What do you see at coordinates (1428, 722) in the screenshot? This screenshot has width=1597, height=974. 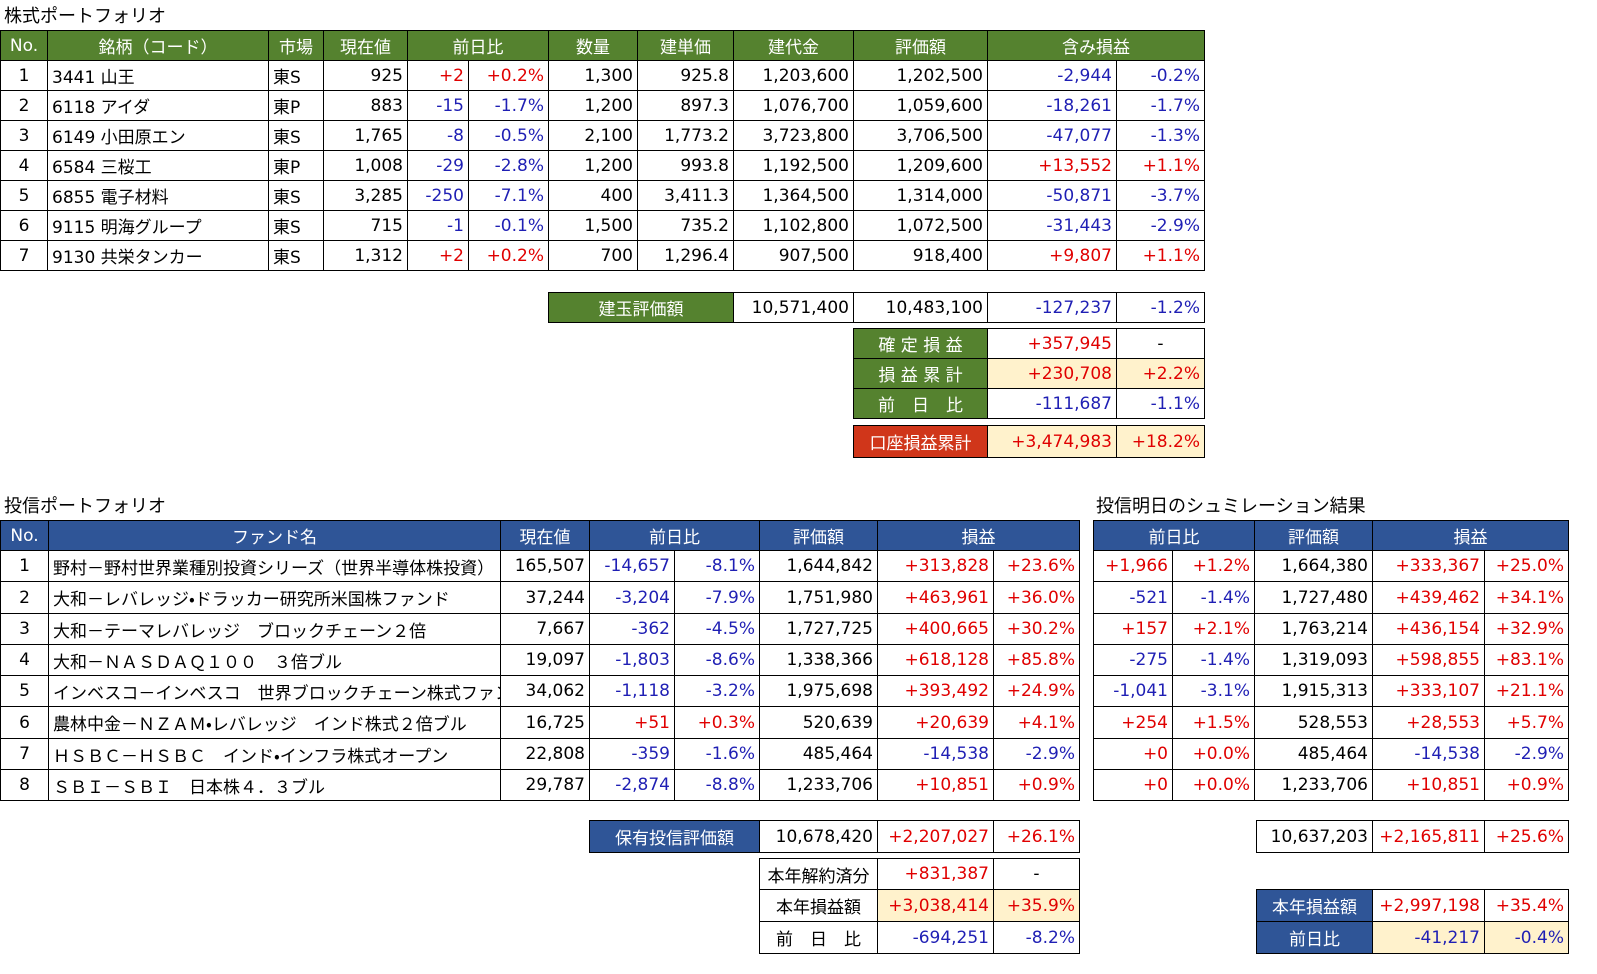 I see `table-cell: +28,553` at bounding box center [1428, 722].